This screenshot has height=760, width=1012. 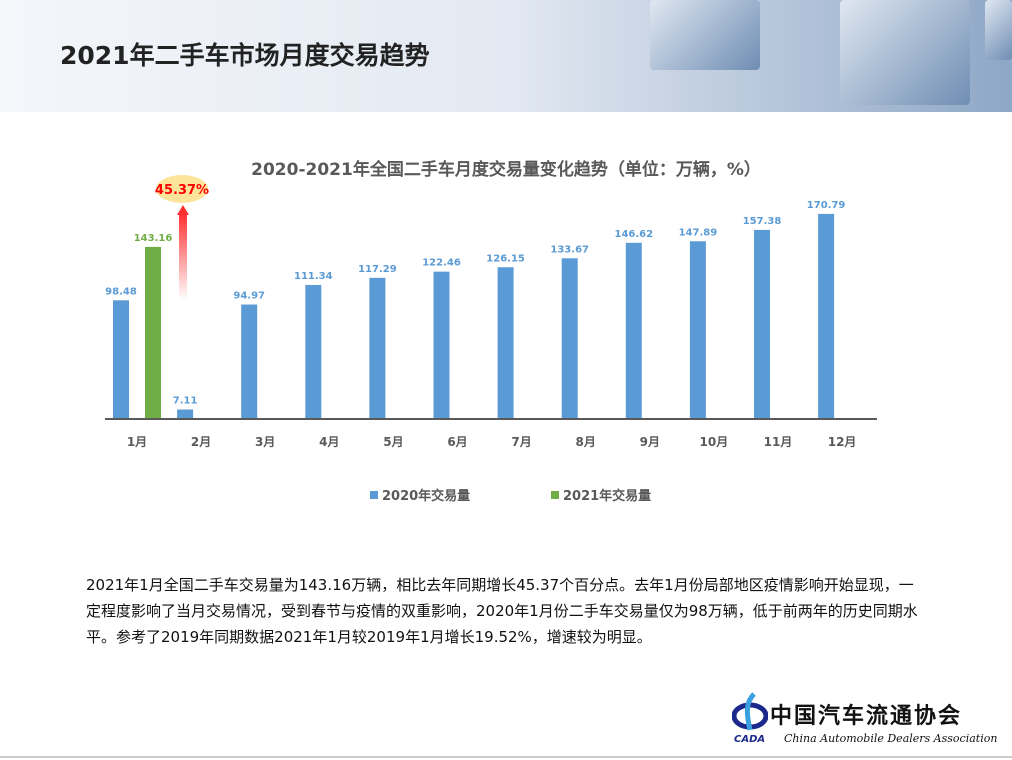 I want to click on x-tick-label: 10月, so click(x=714, y=442).